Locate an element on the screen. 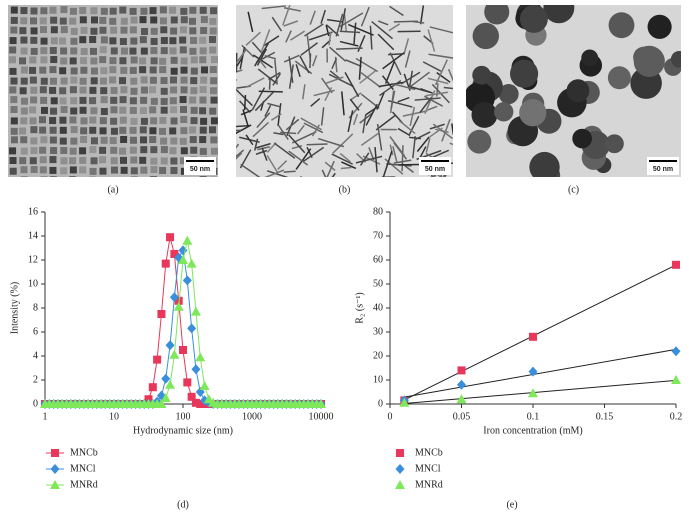  x-tick-label: 10000 is located at coordinates (321, 416).